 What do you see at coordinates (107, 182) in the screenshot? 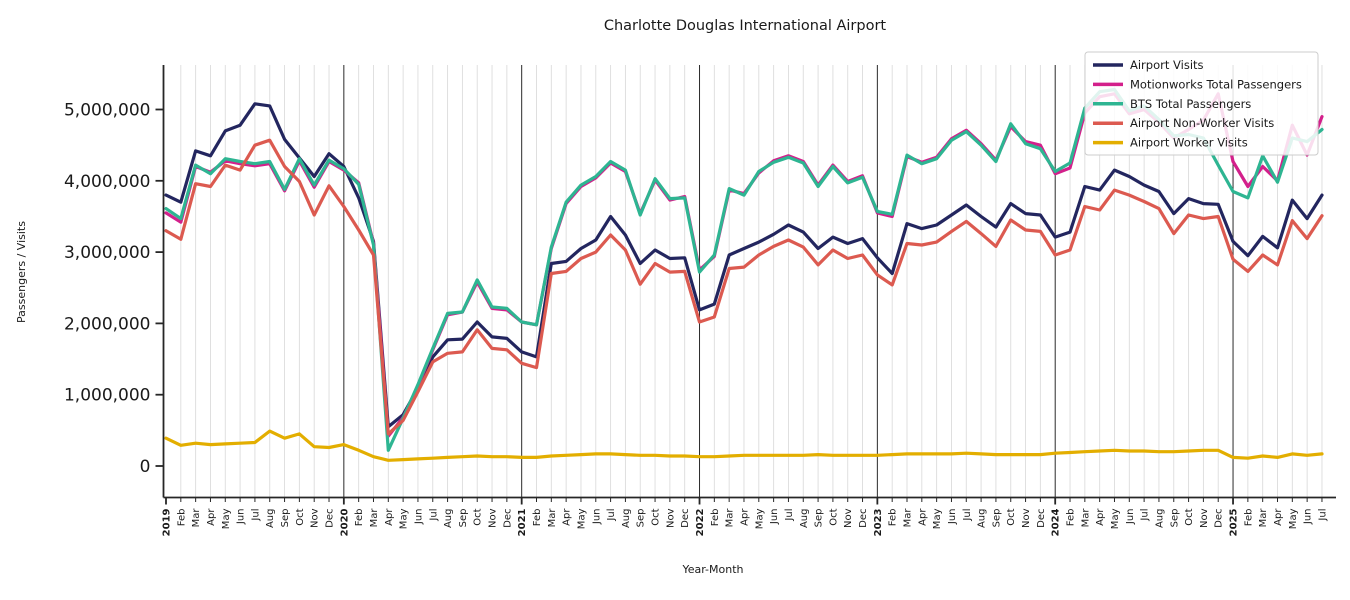
I see `y-tick-label: 4,000,000` at bounding box center [107, 182].